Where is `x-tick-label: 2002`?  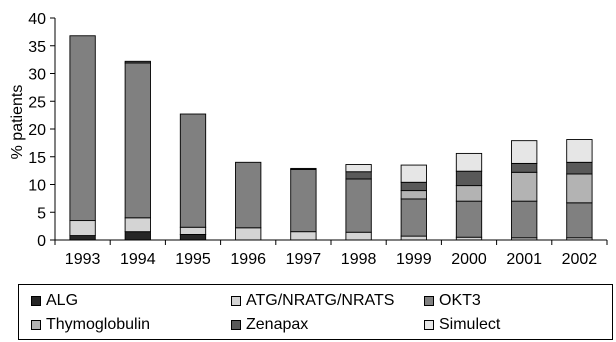
x-tick-label: 2002 is located at coordinates (580, 259).